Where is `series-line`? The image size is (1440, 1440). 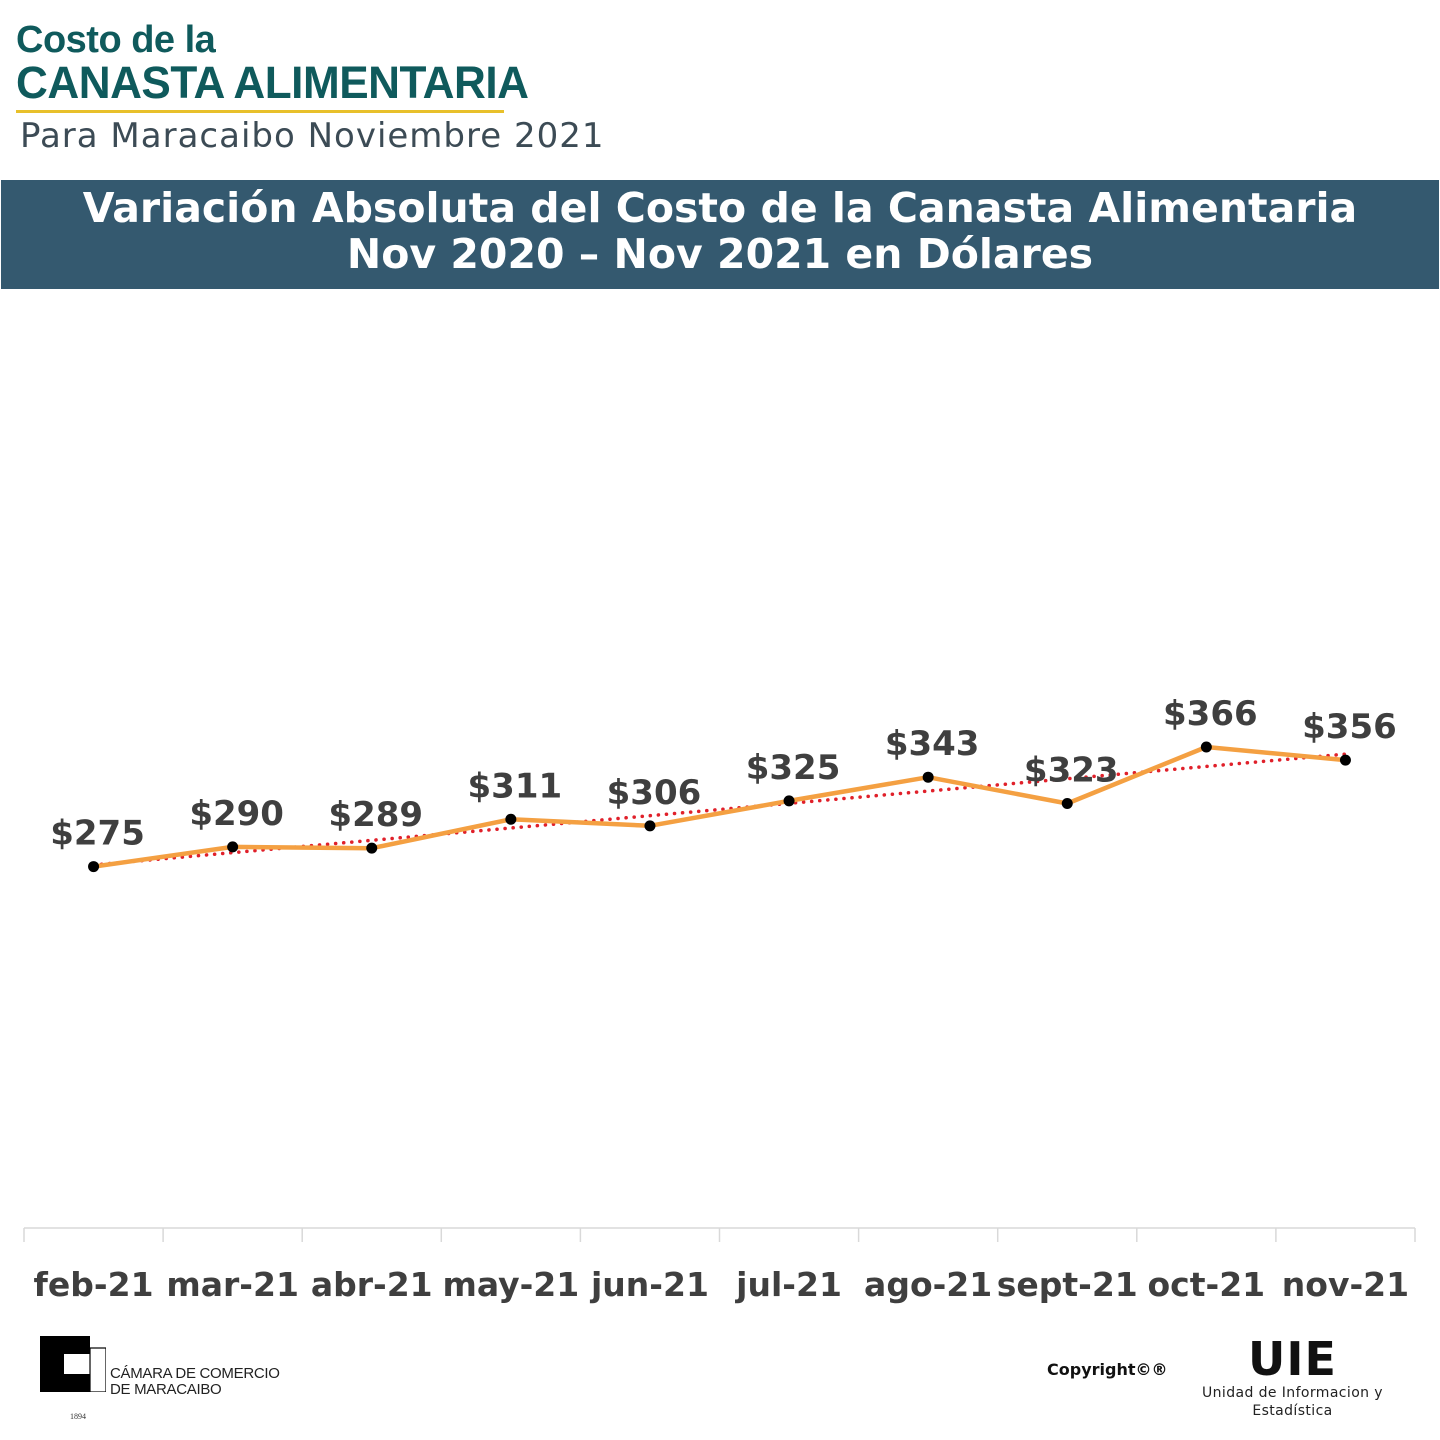 series-line is located at coordinates (719, 806).